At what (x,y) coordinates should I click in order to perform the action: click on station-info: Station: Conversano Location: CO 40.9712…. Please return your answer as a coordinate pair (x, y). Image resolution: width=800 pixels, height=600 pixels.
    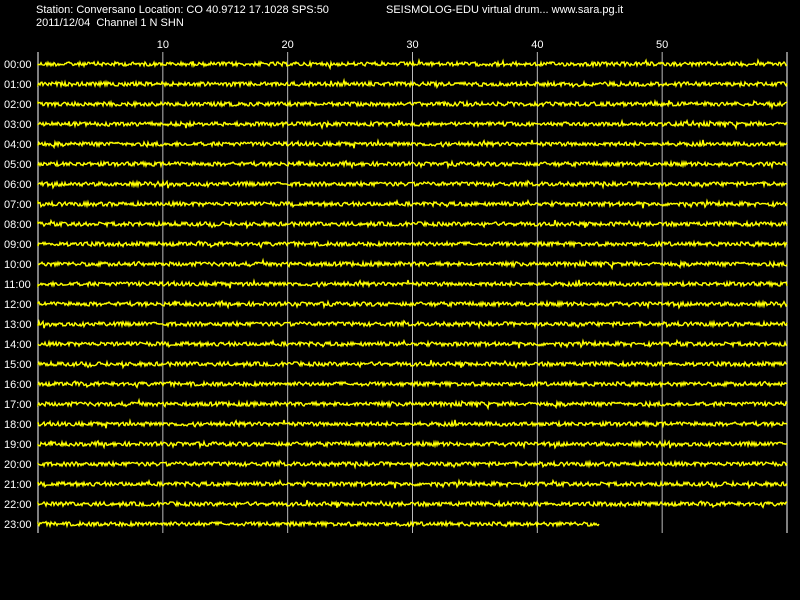
    Looking at the image, I should click on (182, 10).